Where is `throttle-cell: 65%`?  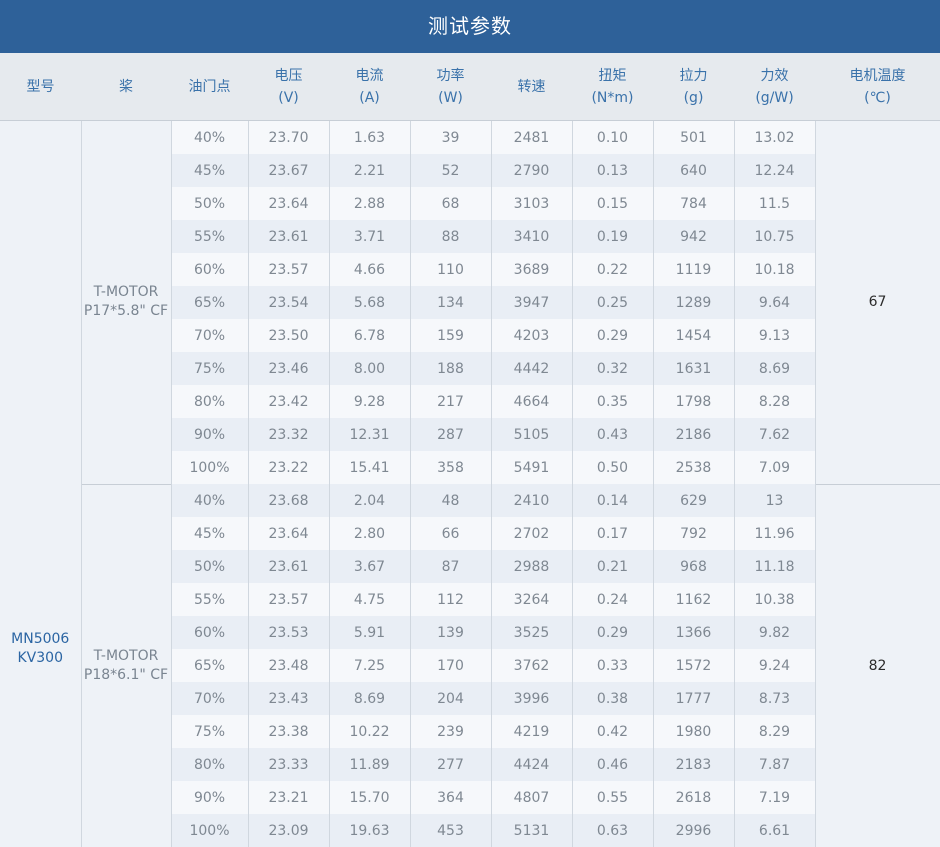 throttle-cell: 65% is located at coordinates (209, 665).